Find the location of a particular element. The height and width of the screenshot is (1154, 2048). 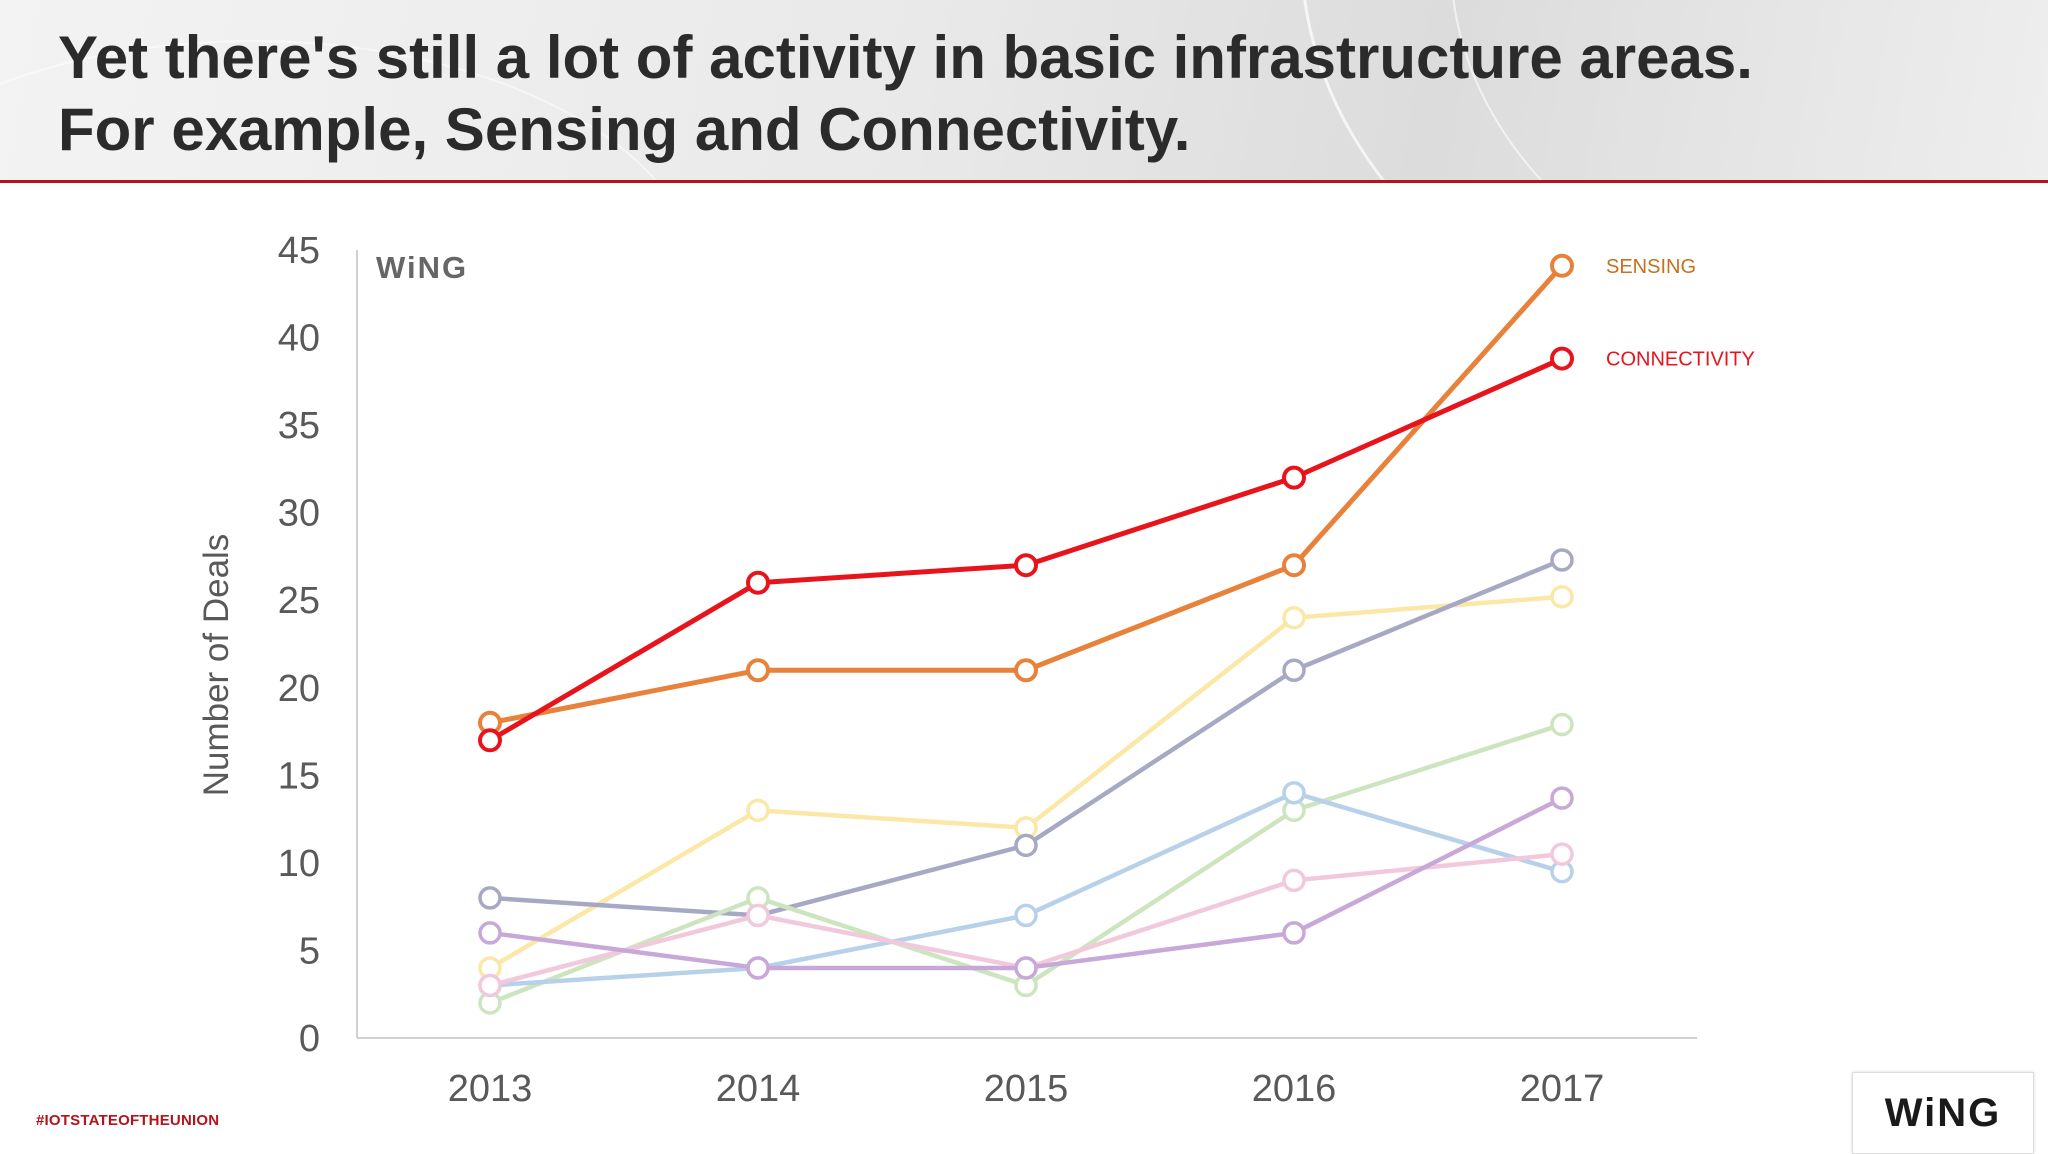

header-divider is located at coordinates (1024, 181).